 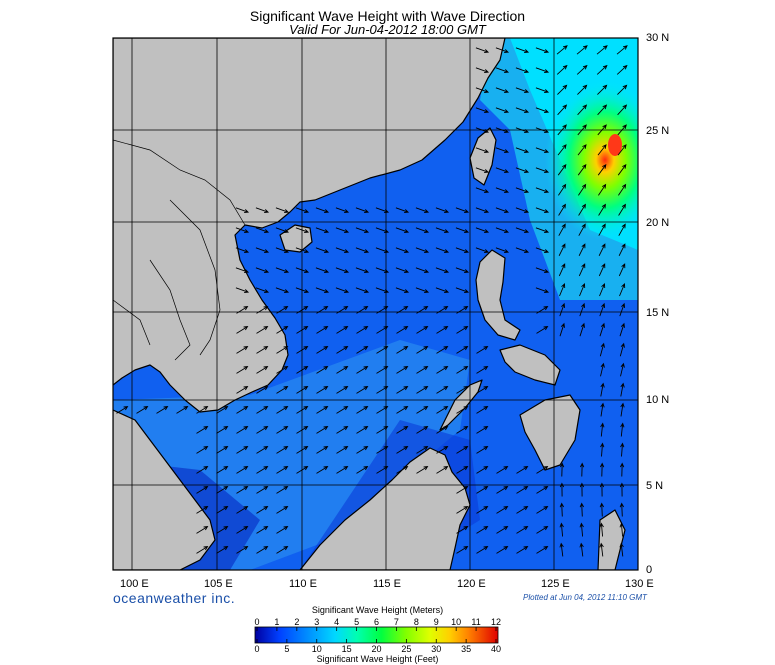 What do you see at coordinates (658, 223) in the screenshot?
I see `lat-label-20: 20 N` at bounding box center [658, 223].